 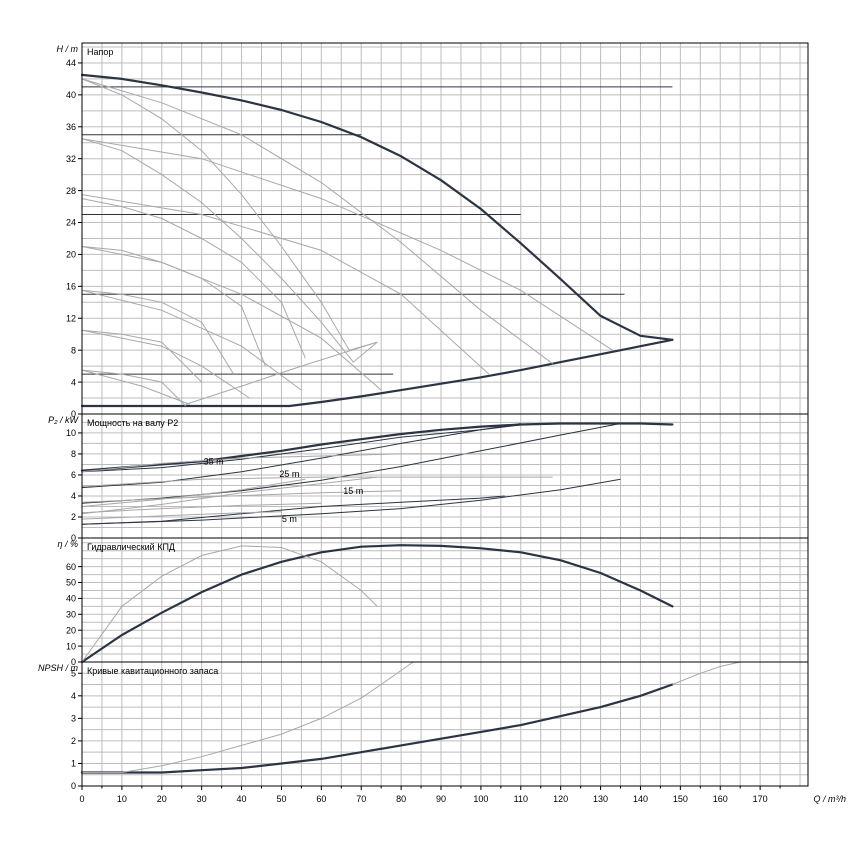 What do you see at coordinates (680, 799) in the screenshot?
I see `x-tick-label: 150` at bounding box center [680, 799].